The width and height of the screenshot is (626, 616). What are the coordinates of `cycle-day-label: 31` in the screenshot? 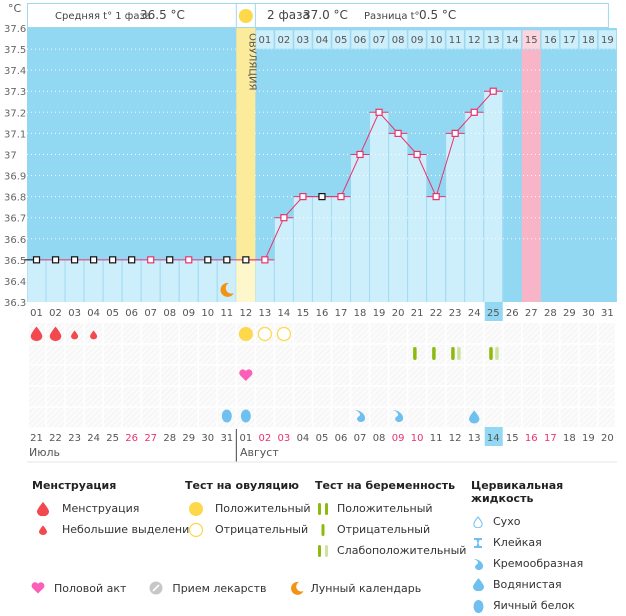 It's located at (607, 313).